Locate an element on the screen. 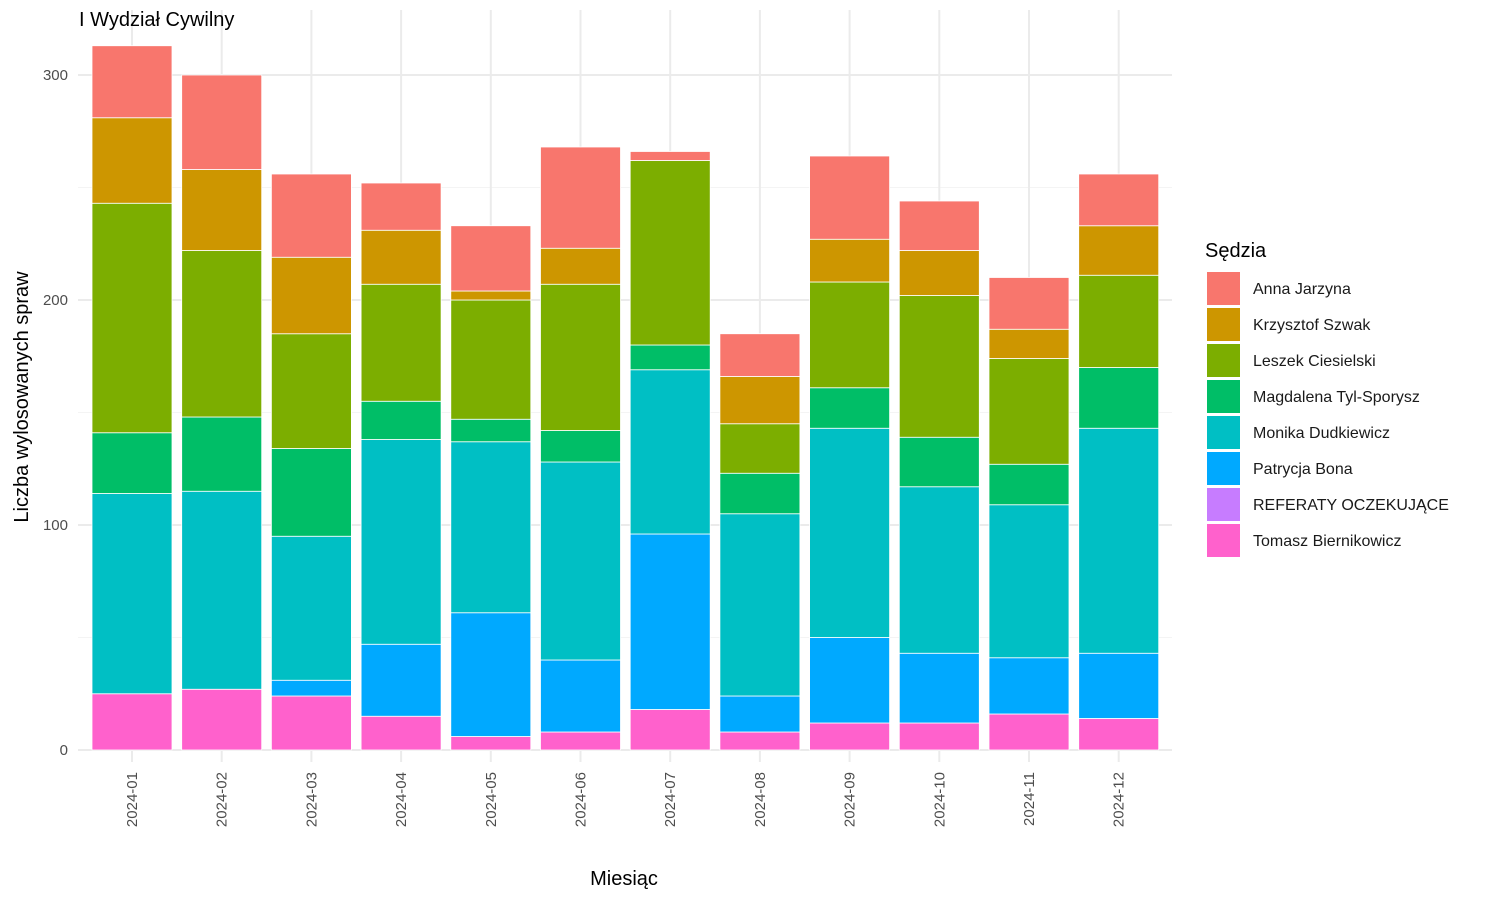 This screenshot has width=1500, height=900. x-tick-label: 2024-11 is located at coordinates (1029, 799).